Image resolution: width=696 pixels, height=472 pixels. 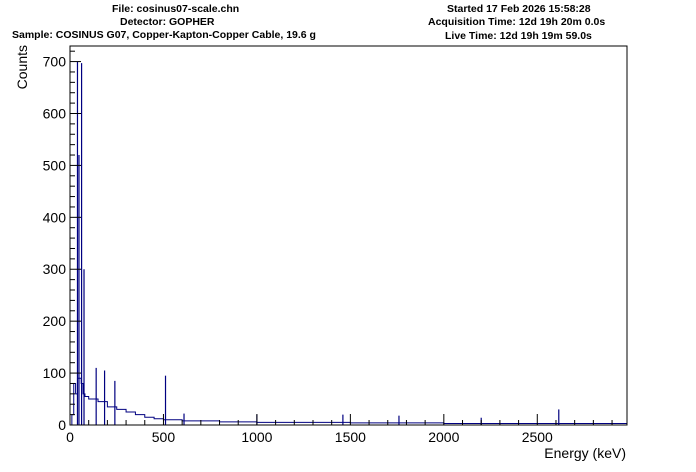 What do you see at coordinates (585, 453) in the screenshot?
I see `x-axis-title: Energy (keV)` at bounding box center [585, 453].